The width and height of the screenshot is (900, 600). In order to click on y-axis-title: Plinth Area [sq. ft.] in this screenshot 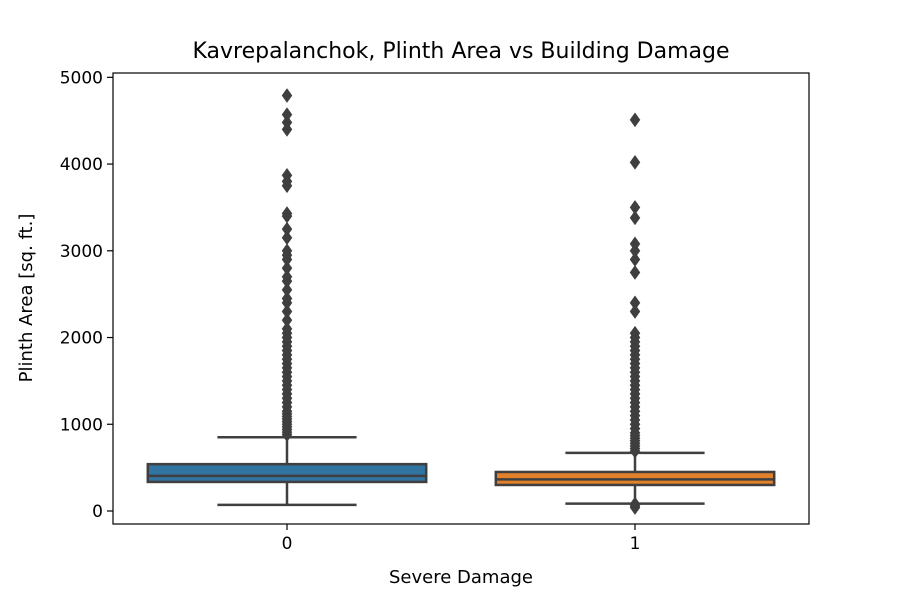, I will do `click(26, 298)`.